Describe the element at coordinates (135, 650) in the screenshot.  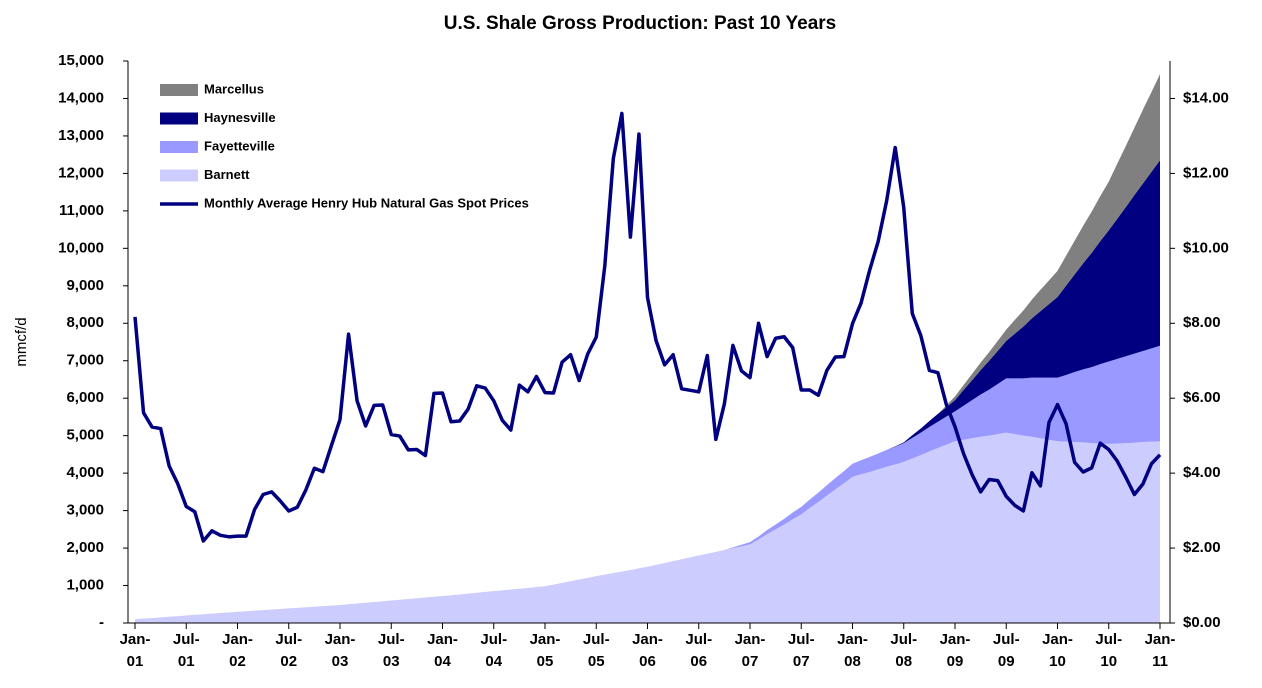
I see `x-tick-label: Jan- 01` at that location.